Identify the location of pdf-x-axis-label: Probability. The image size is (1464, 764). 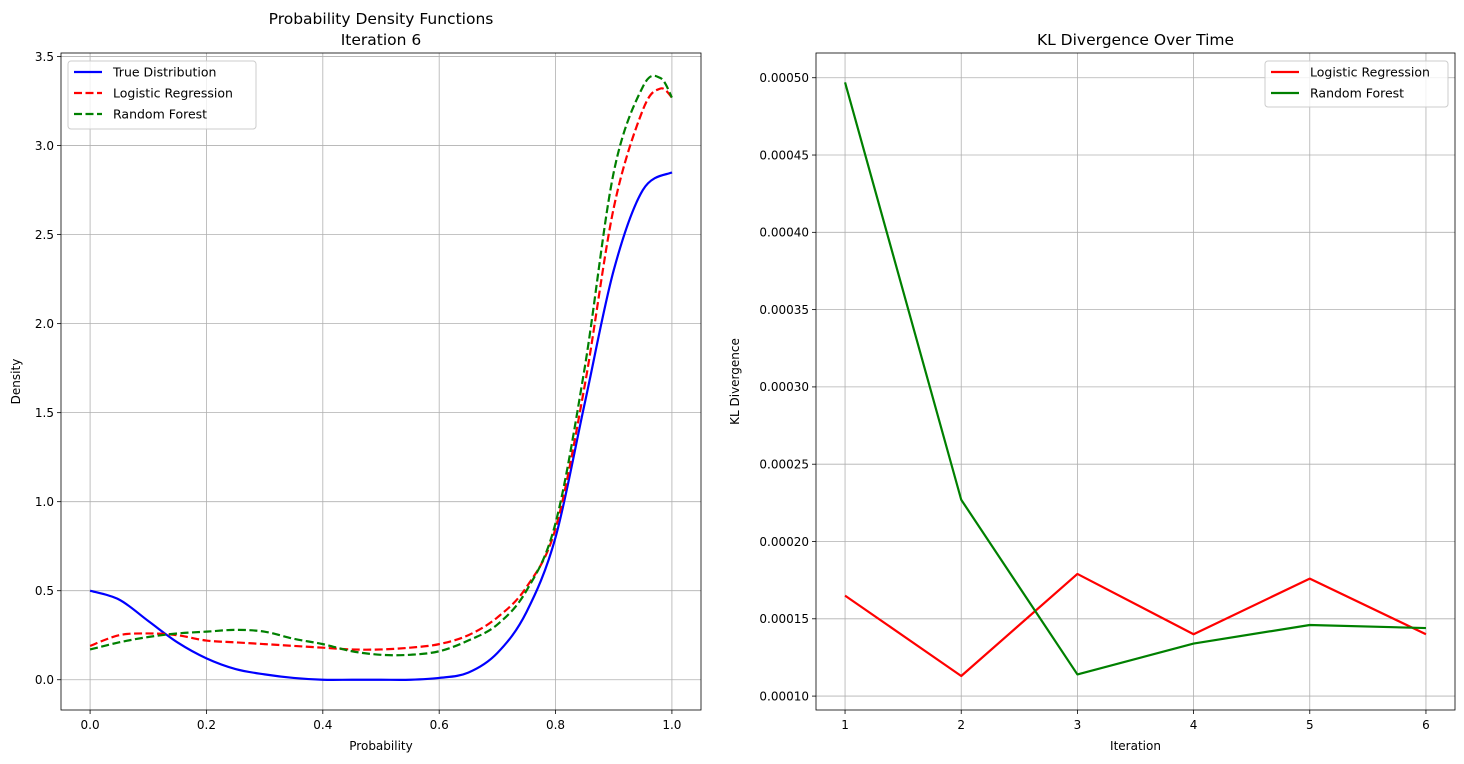
(380, 746).